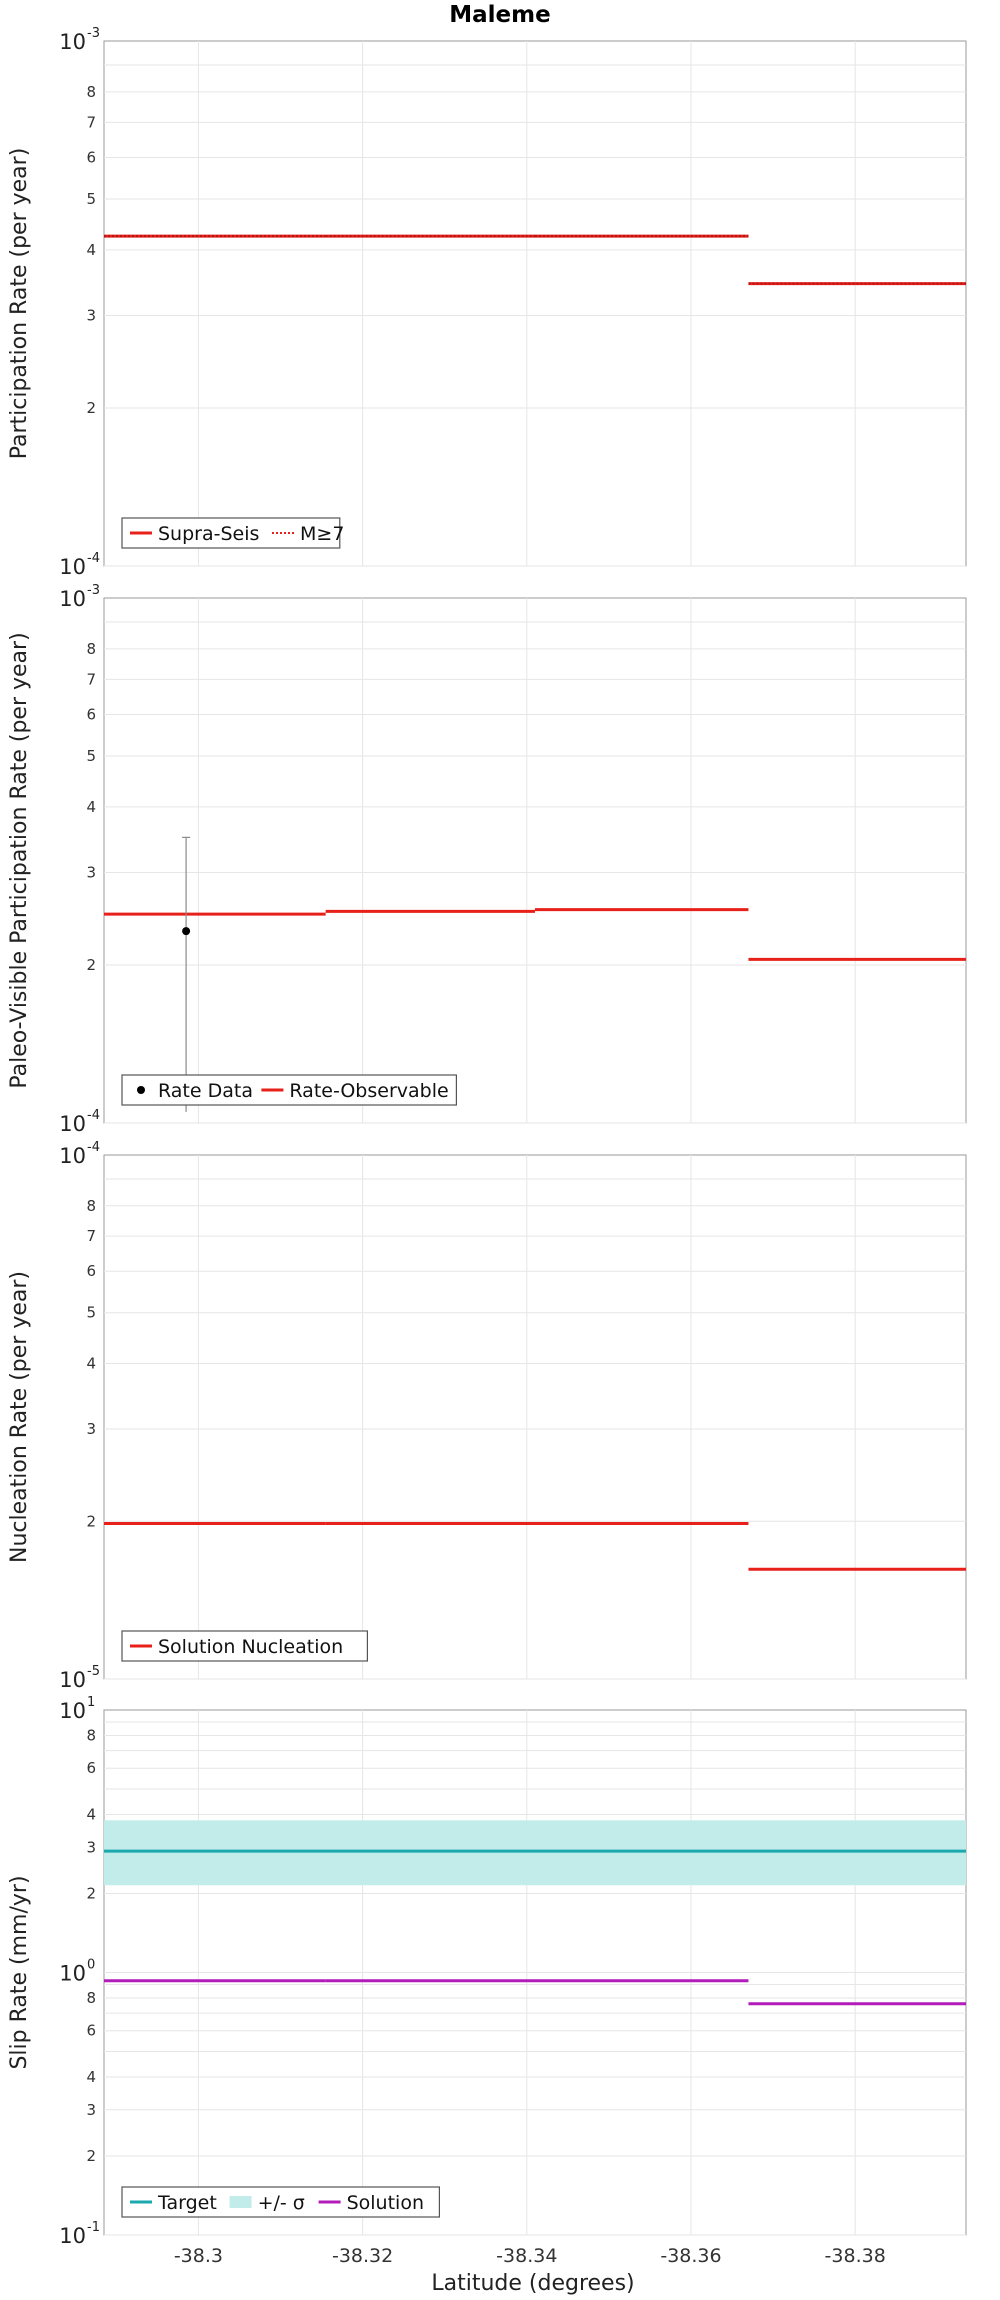 The width and height of the screenshot is (1000, 2300). What do you see at coordinates (385, 2203) in the screenshot?
I see `legend-label: Solution` at bounding box center [385, 2203].